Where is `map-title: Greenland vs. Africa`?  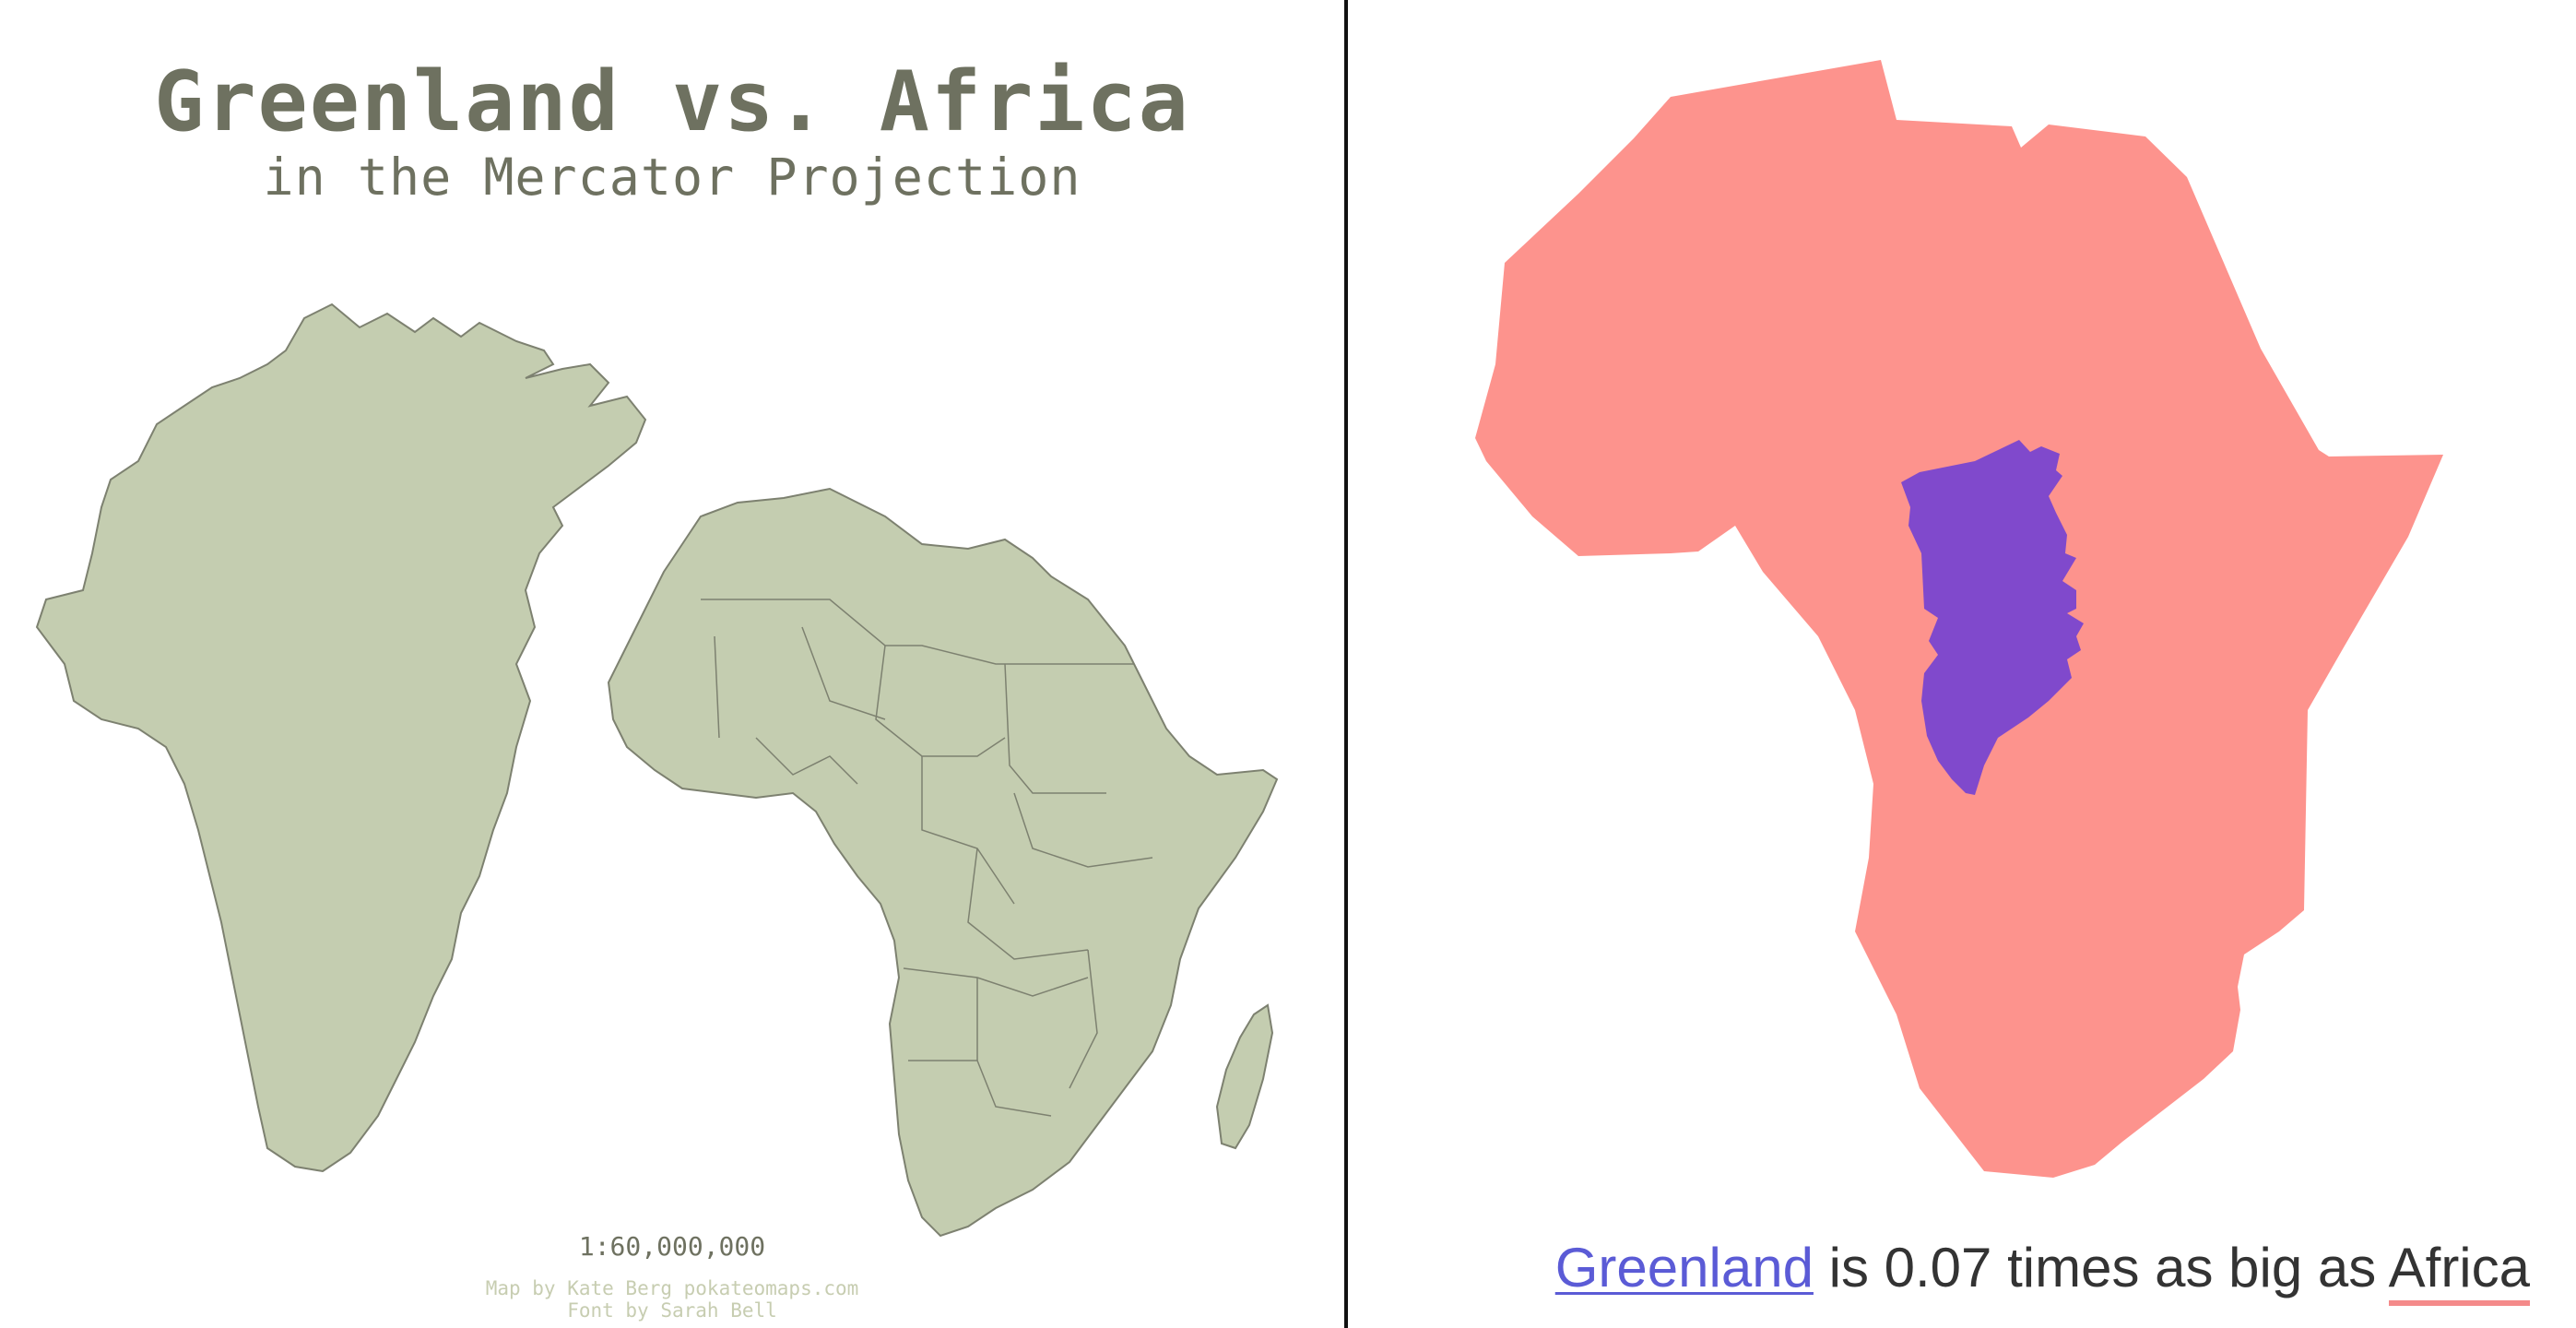 map-title: Greenland vs. Africa is located at coordinates (672, 101).